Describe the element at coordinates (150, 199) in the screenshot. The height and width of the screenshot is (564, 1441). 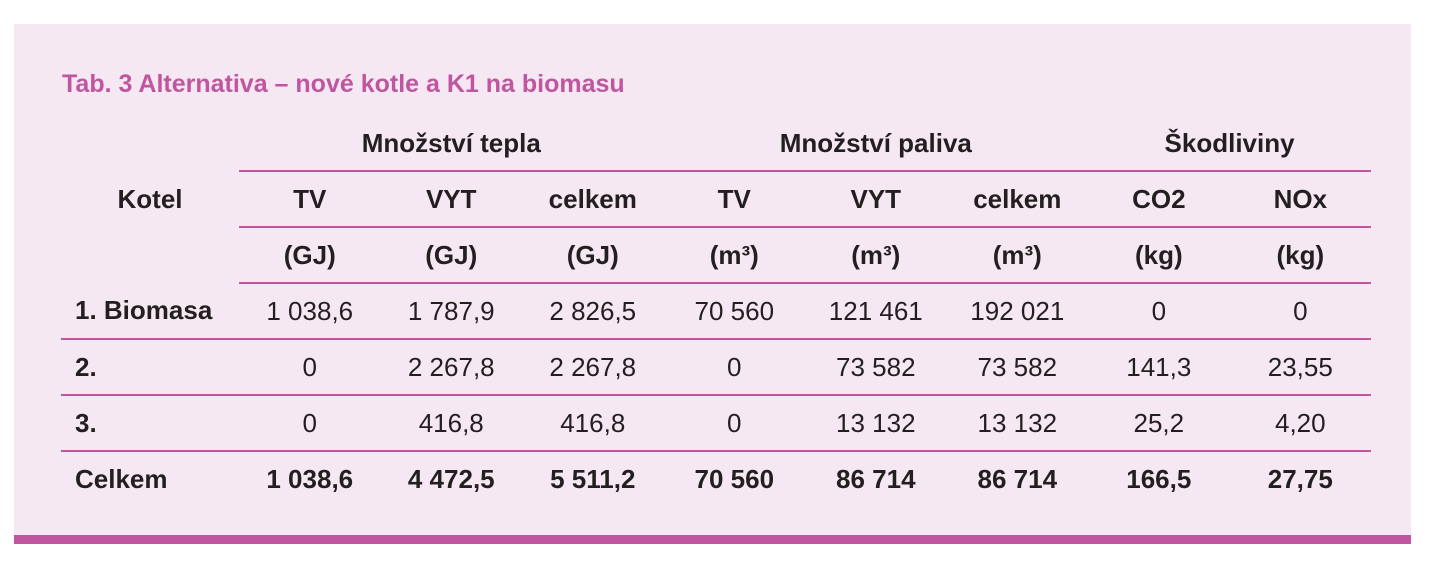
I see `header-kotel: Kotel` at that location.